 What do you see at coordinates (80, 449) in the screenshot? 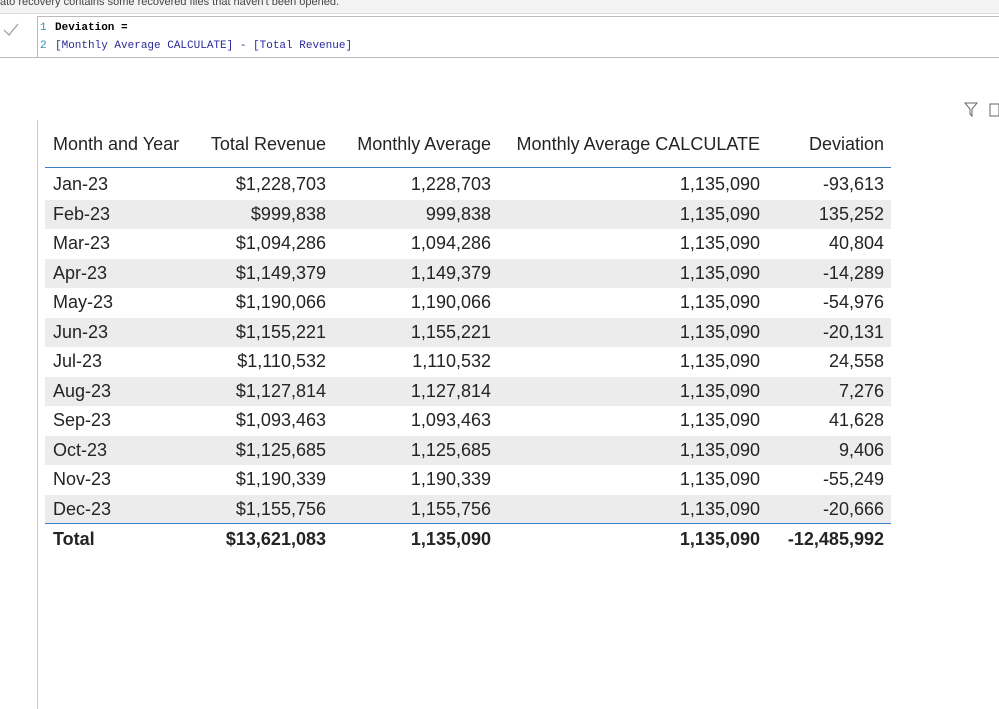
I see `table-cell: Oct-23` at bounding box center [80, 449].